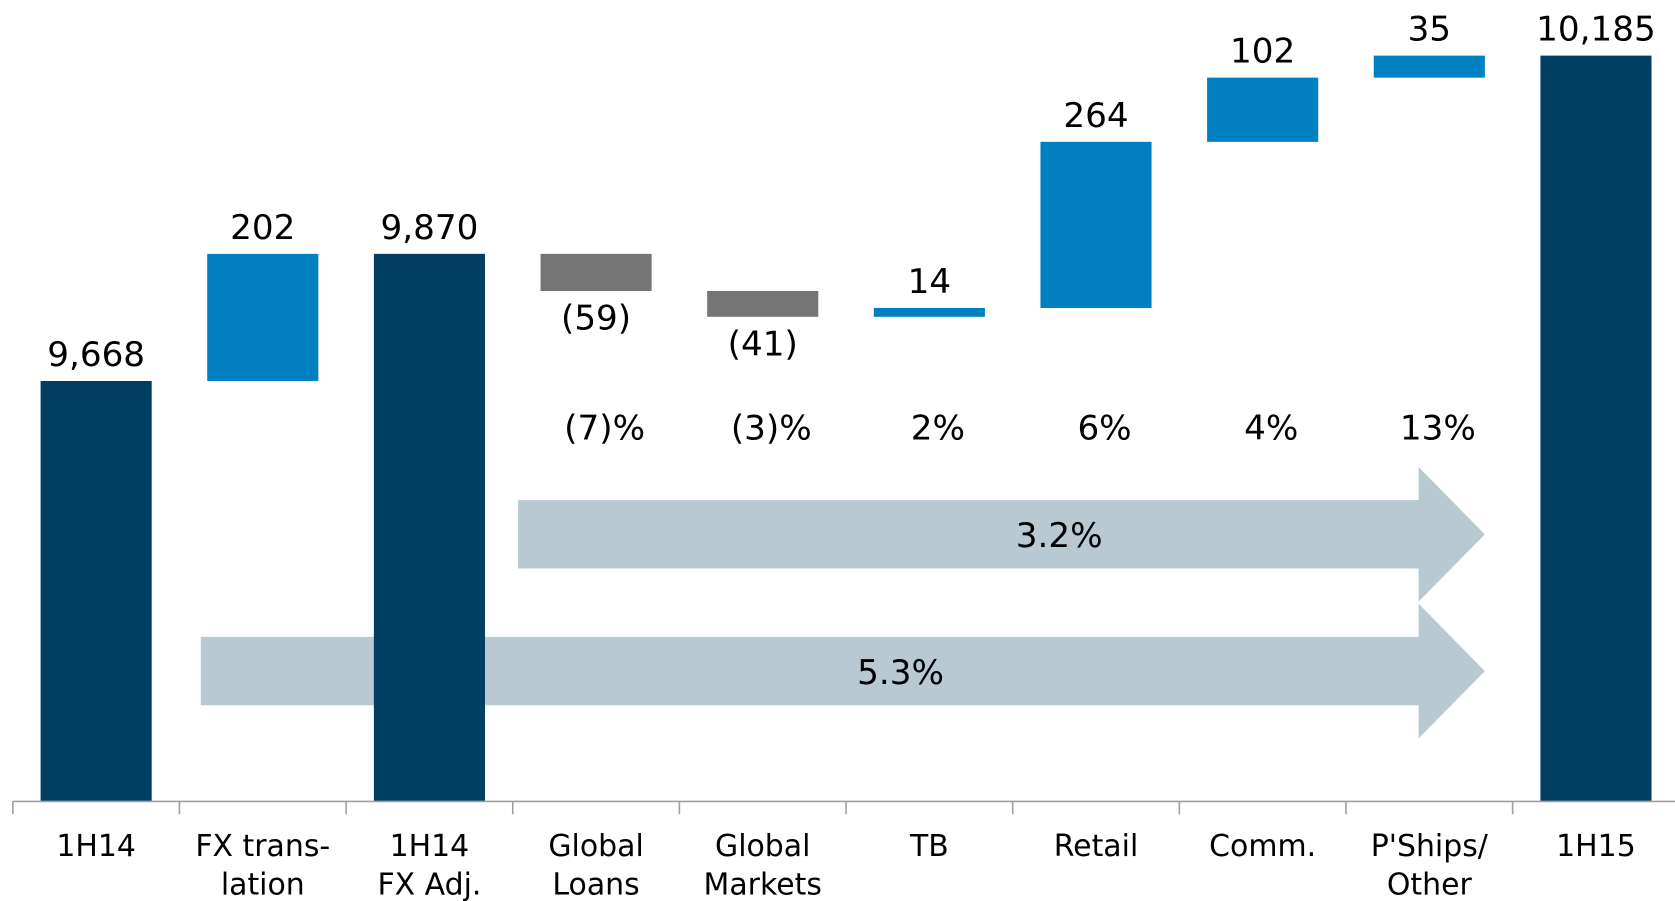 This screenshot has height=901, width=1675. I want to click on value-label: 14, so click(929, 282).